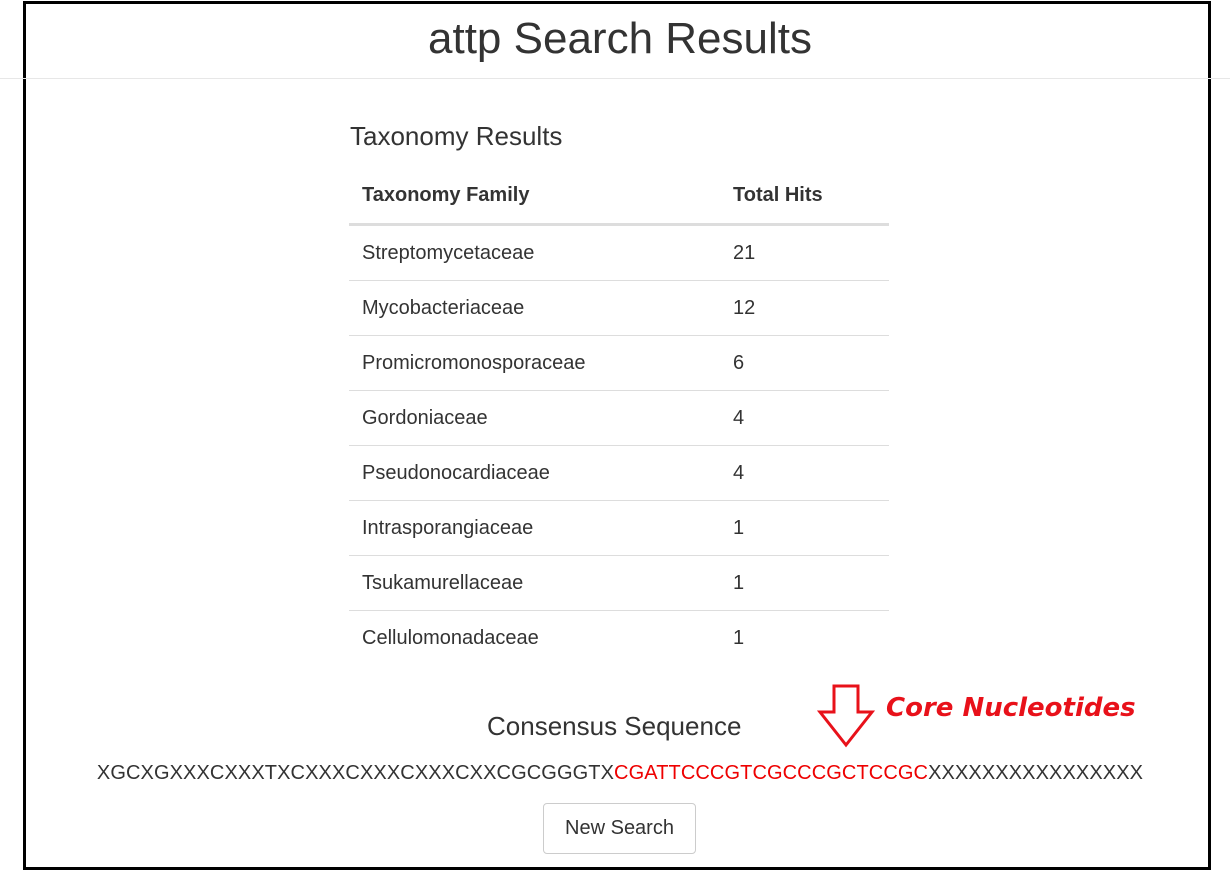 This screenshot has width=1230, height=878. Describe the element at coordinates (534, 308) in the screenshot. I see `family-cell: Mycobacteriaceae` at that location.